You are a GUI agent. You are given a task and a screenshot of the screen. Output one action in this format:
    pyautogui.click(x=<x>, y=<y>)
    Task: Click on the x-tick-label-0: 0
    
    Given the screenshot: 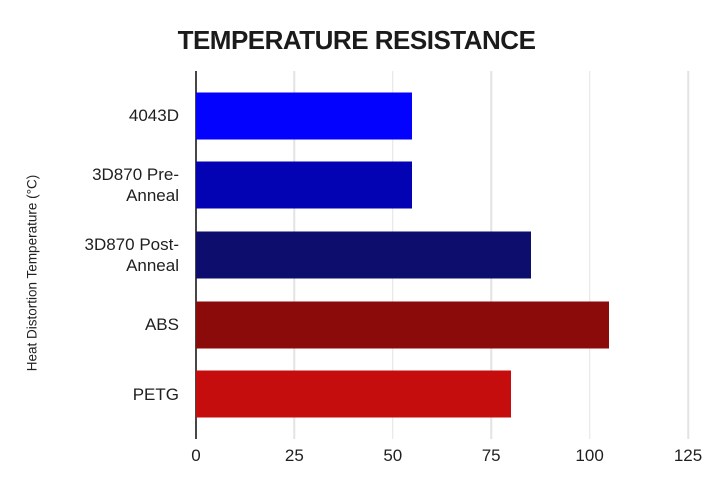 What is the action you would take?
    pyautogui.click(x=196, y=455)
    